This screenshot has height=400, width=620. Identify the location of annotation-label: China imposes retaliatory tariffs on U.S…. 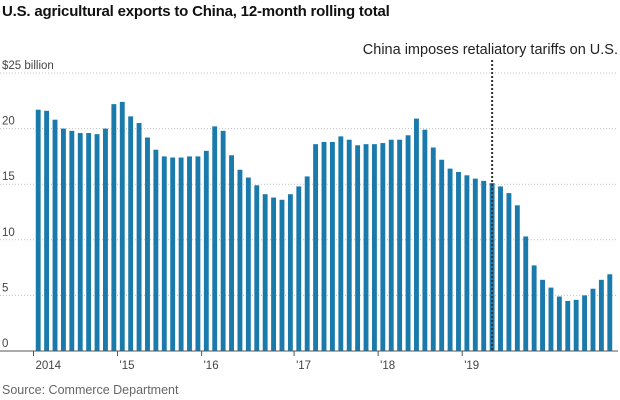
(490, 50).